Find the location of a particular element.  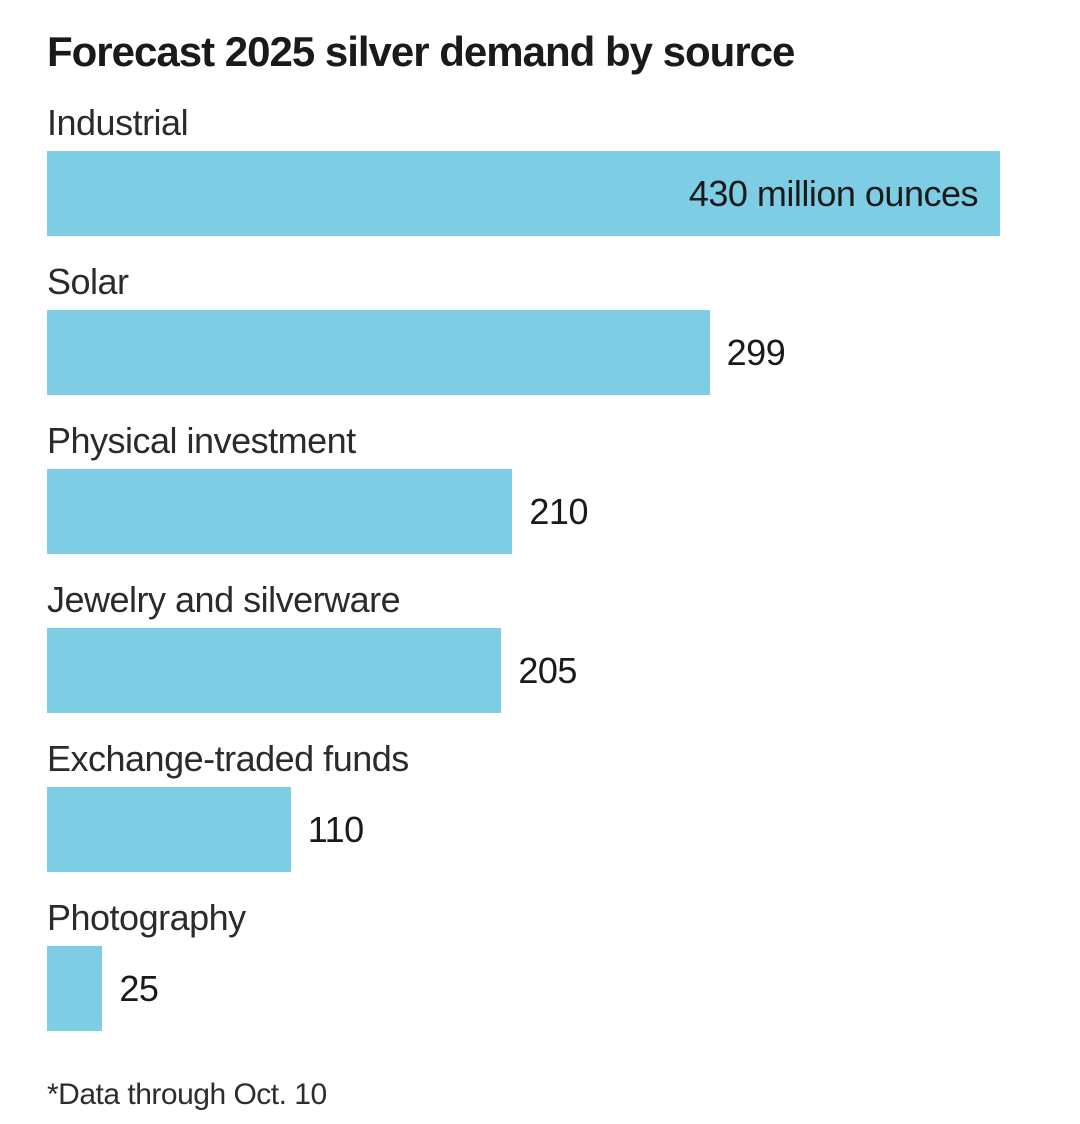

bar-track: 210 is located at coordinates (523, 512).